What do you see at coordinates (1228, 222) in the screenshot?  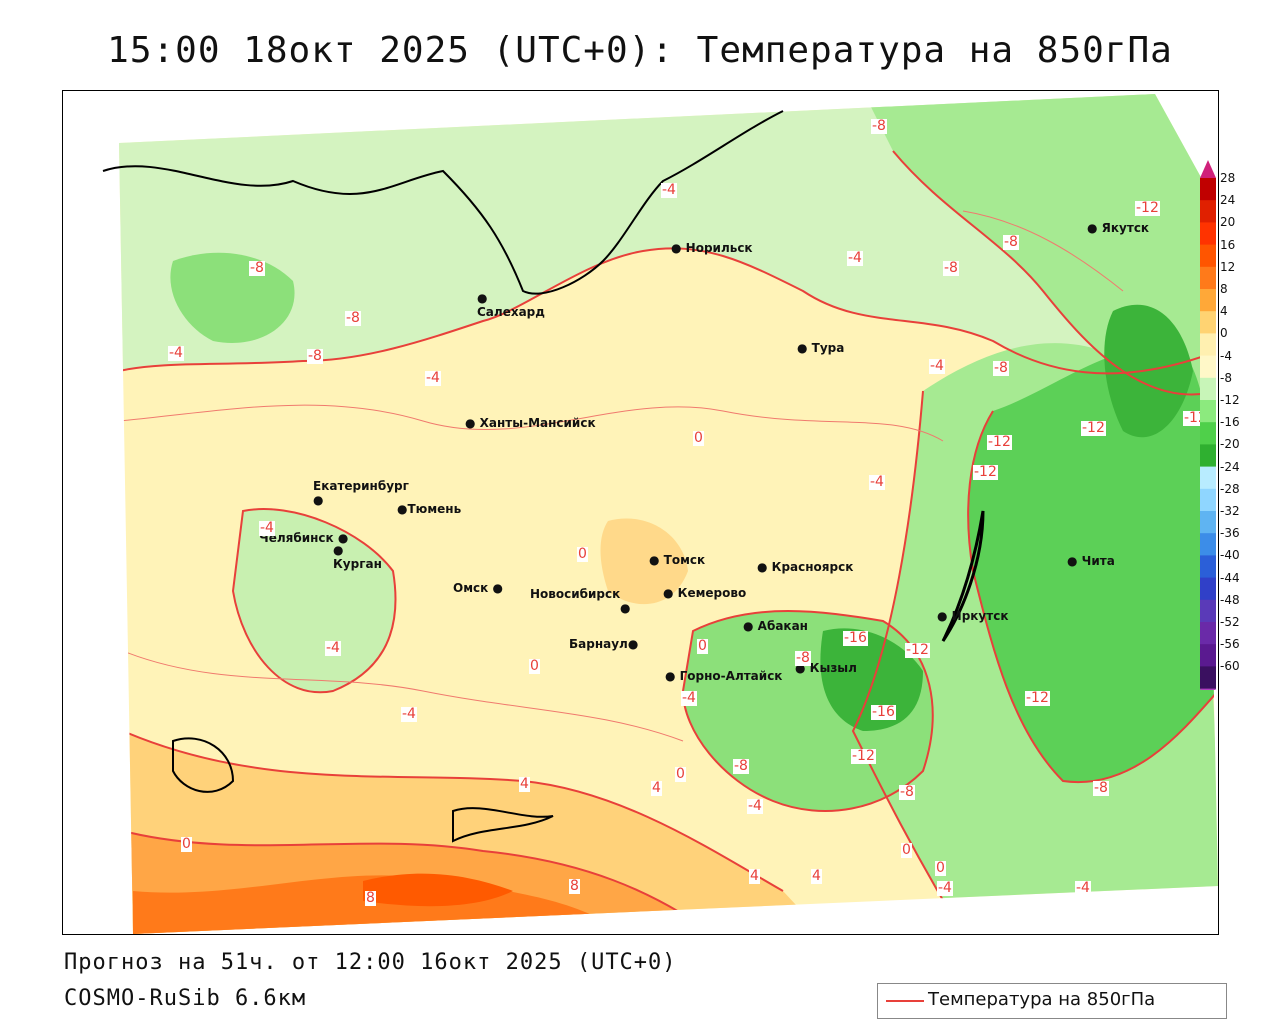 I see `colorbar-tick-label: 20` at bounding box center [1228, 222].